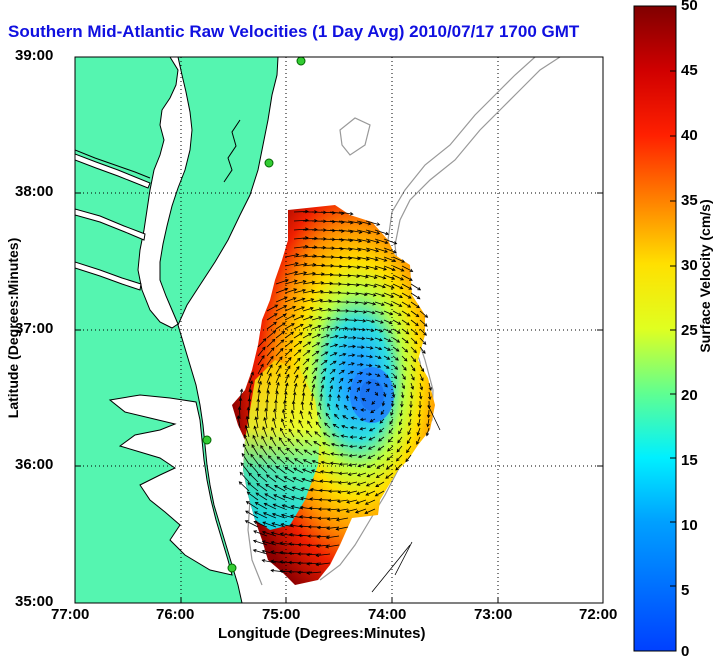  Describe the element at coordinates (655, 328) in the screenshot. I see `colorbar` at that location.